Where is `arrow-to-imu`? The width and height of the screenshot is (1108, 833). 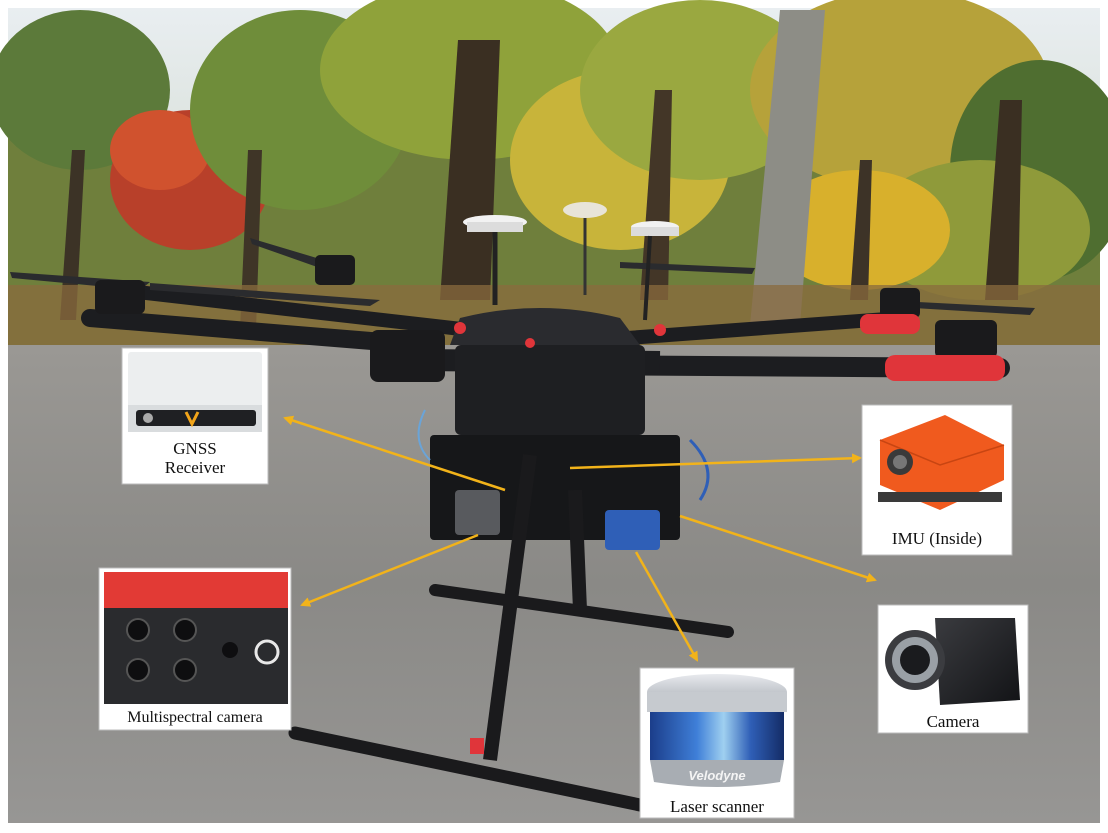
arrow-to-imu is located at coordinates (715, 461).